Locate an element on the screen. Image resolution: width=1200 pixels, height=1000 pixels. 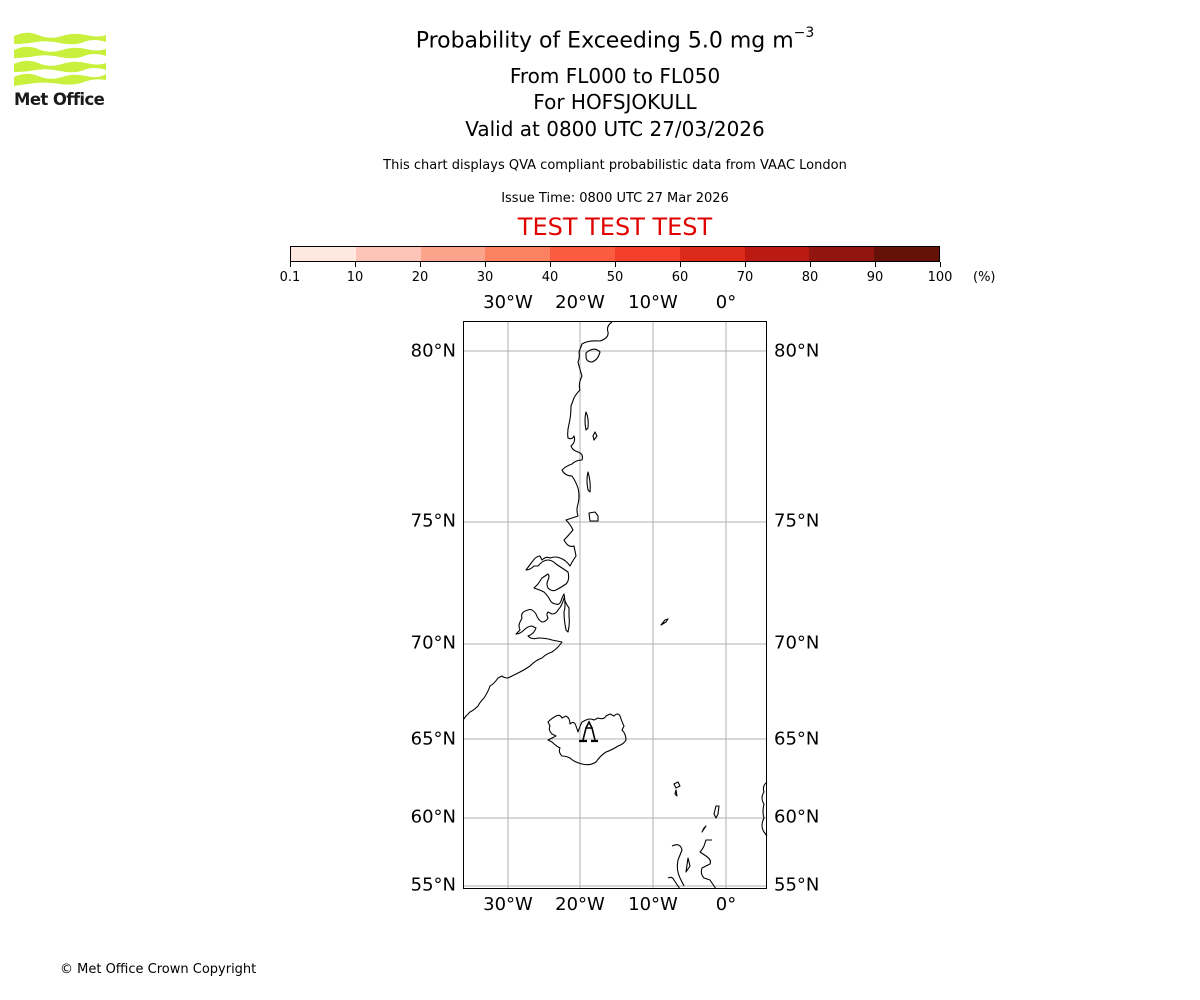
flight-level-range: From FL000 to FL050 is located at coordinates (615, 76).